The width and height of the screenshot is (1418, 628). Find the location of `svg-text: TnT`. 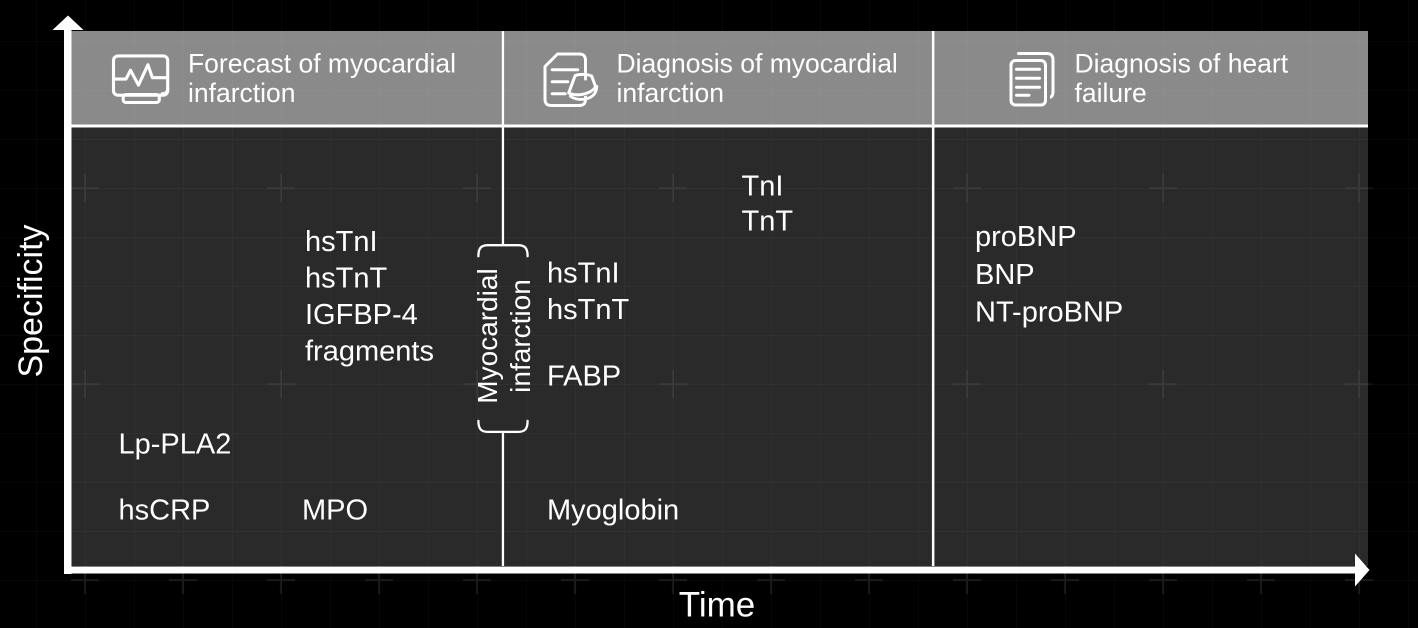

svg-text: TnT is located at coordinates (768, 222).